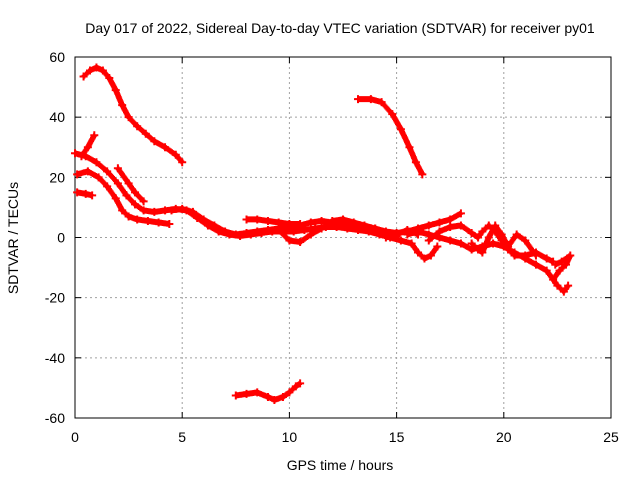 This screenshot has height=480, width=640. I want to click on series-track-h, so click(130, 185).